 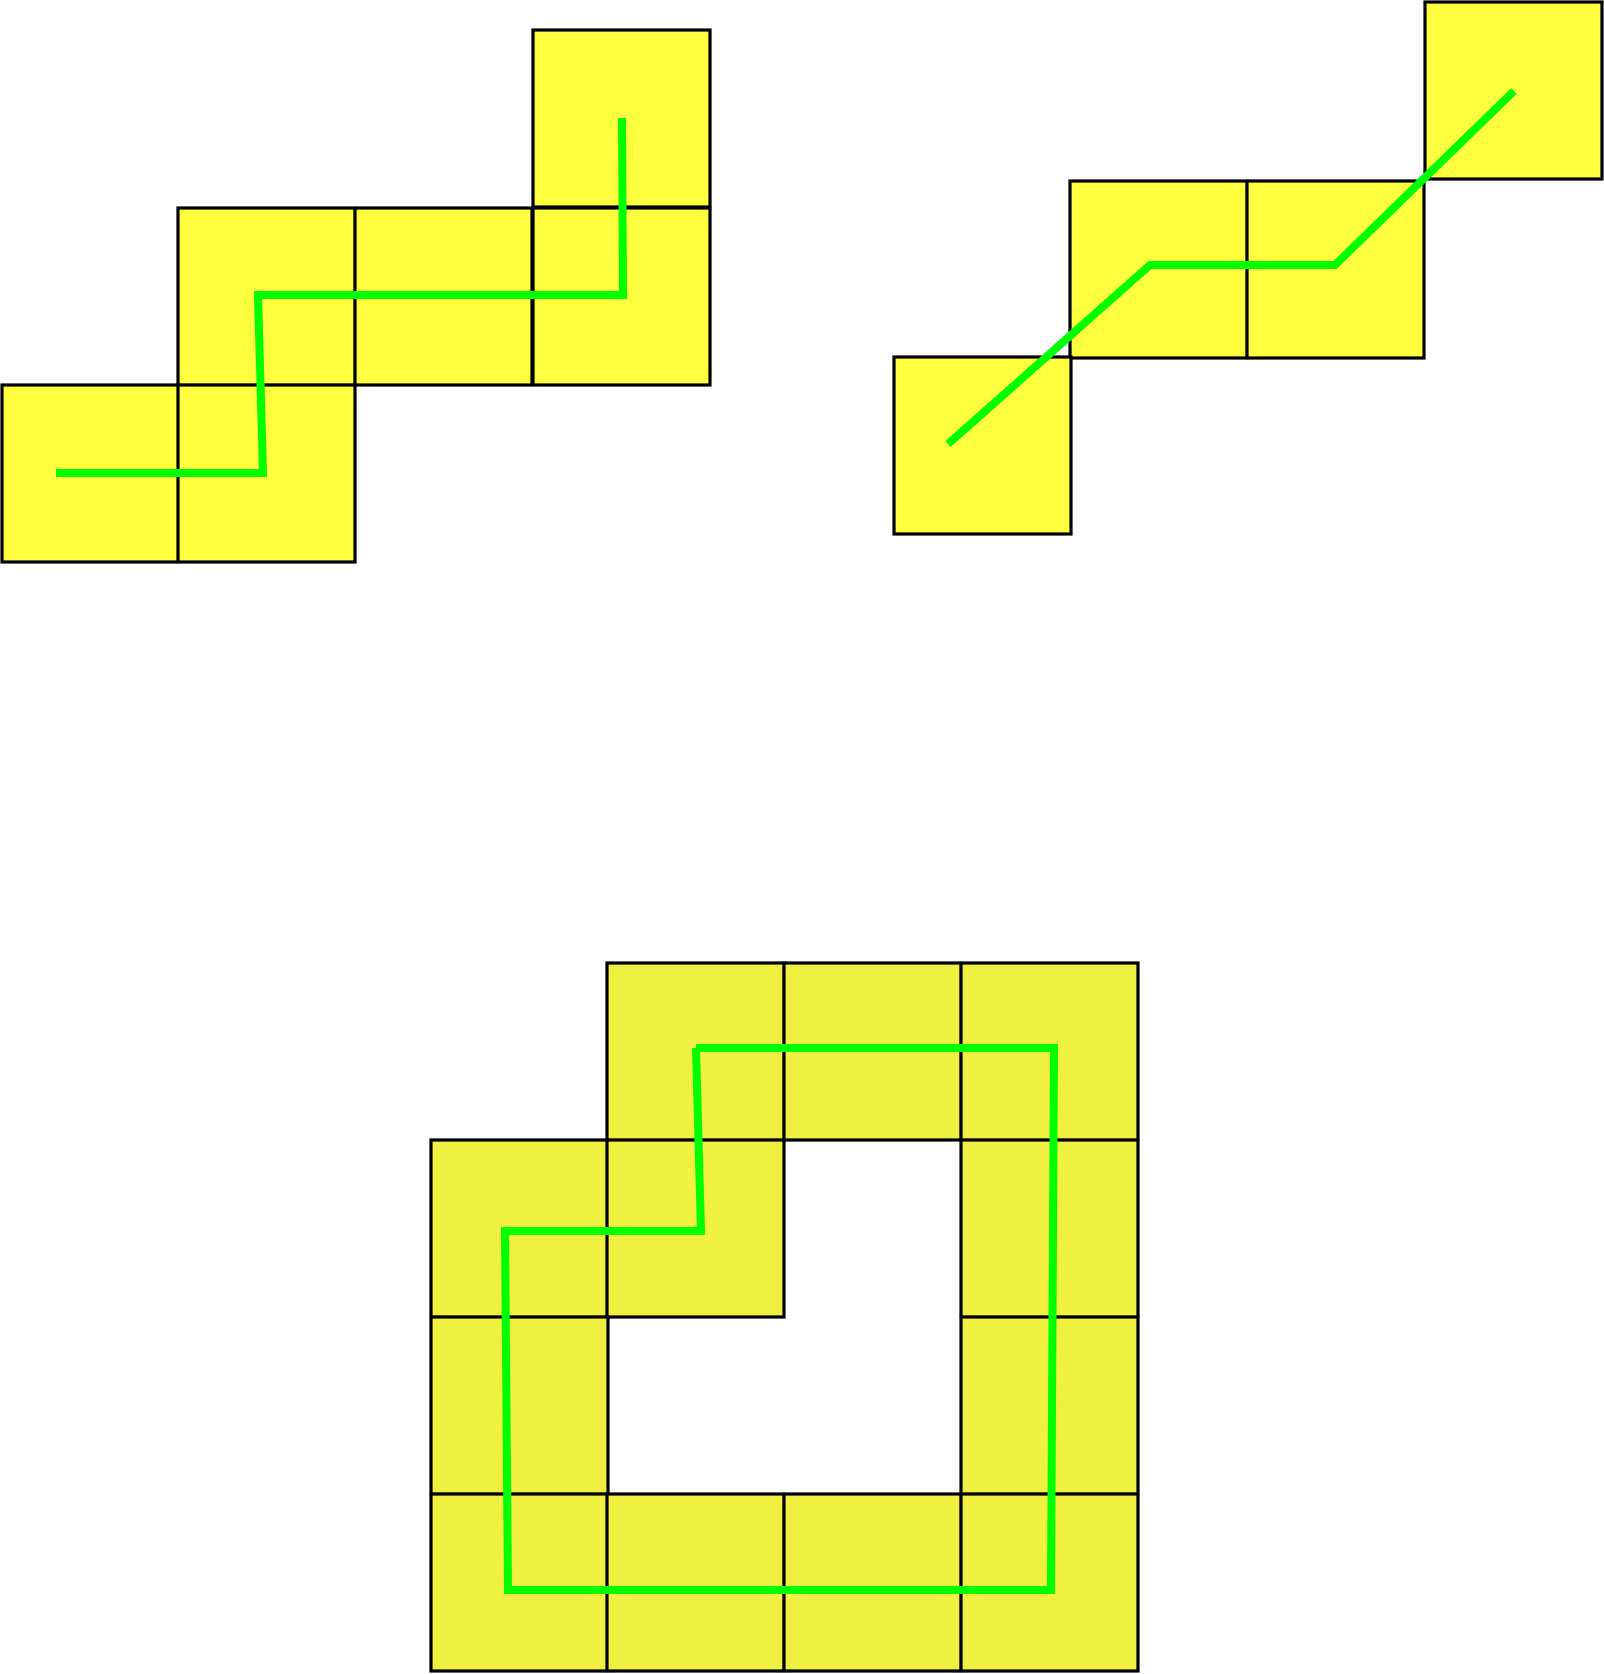 I want to click on diagonal-path-figure, so click(x=1248, y=268).